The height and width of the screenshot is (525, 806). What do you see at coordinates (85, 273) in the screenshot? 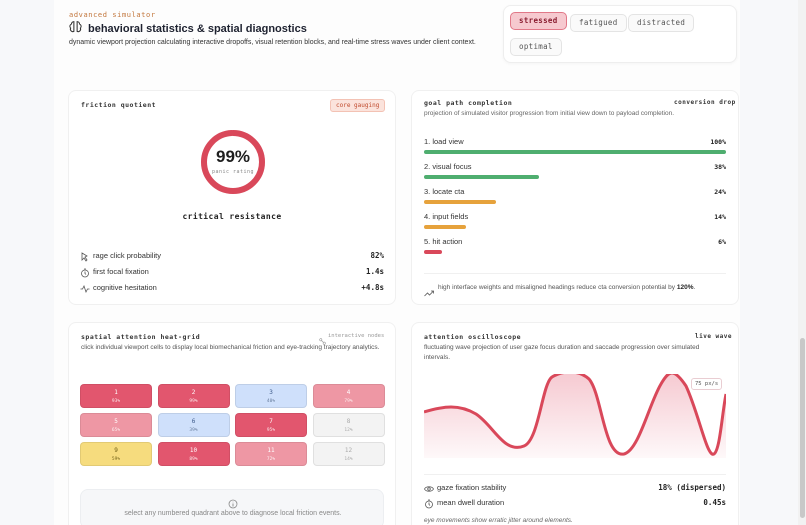
I see `timer-icon` at bounding box center [85, 273].